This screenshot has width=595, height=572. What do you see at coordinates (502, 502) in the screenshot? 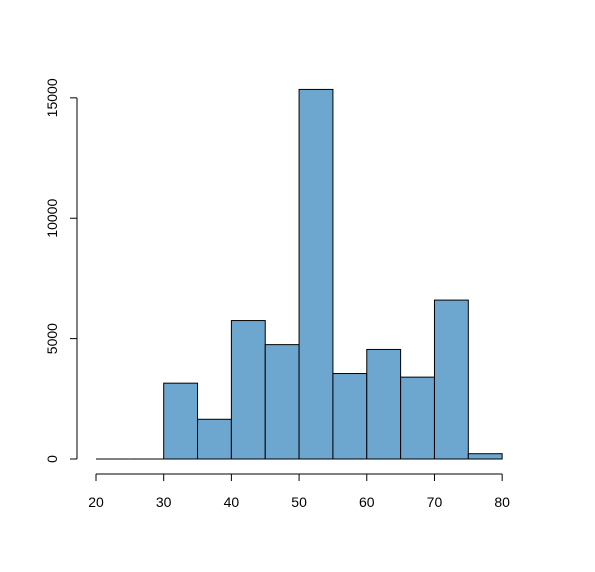
I see `x-tick-label: 80` at bounding box center [502, 502].